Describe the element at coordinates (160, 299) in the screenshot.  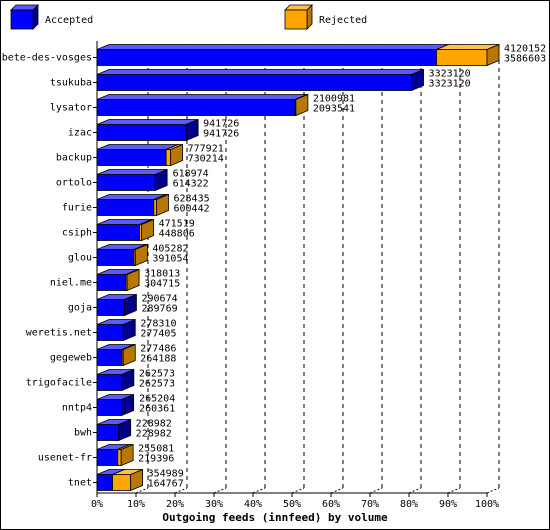
I see `accepted-value-label: 290674` at that location.